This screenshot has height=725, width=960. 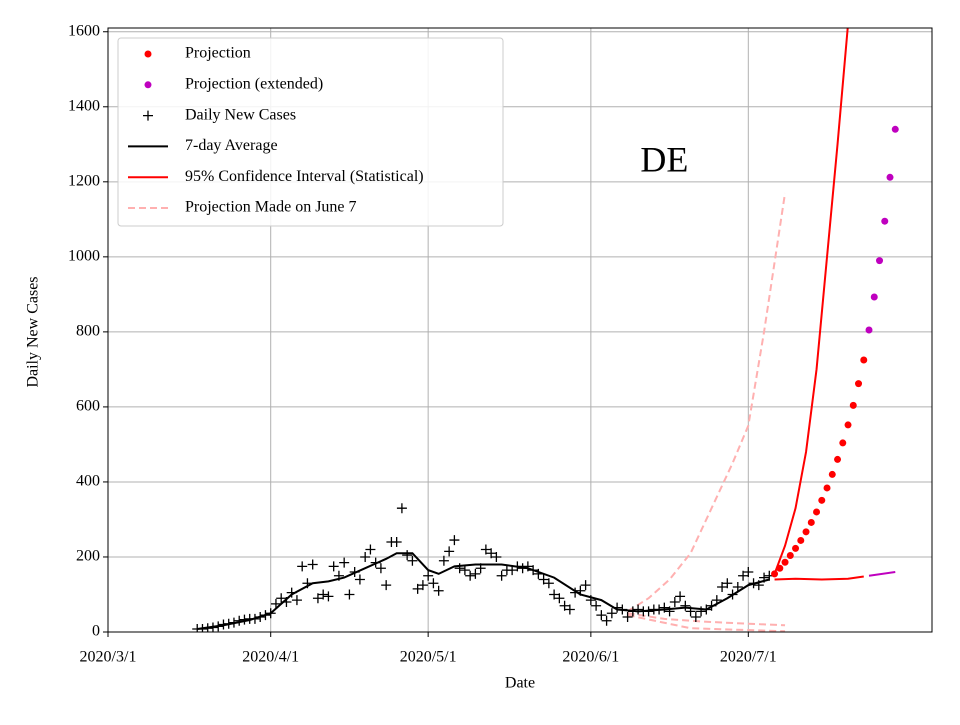 What do you see at coordinates (108, 657) in the screenshot?
I see `x-tick-label: 2020/3/1` at bounding box center [108, 657].